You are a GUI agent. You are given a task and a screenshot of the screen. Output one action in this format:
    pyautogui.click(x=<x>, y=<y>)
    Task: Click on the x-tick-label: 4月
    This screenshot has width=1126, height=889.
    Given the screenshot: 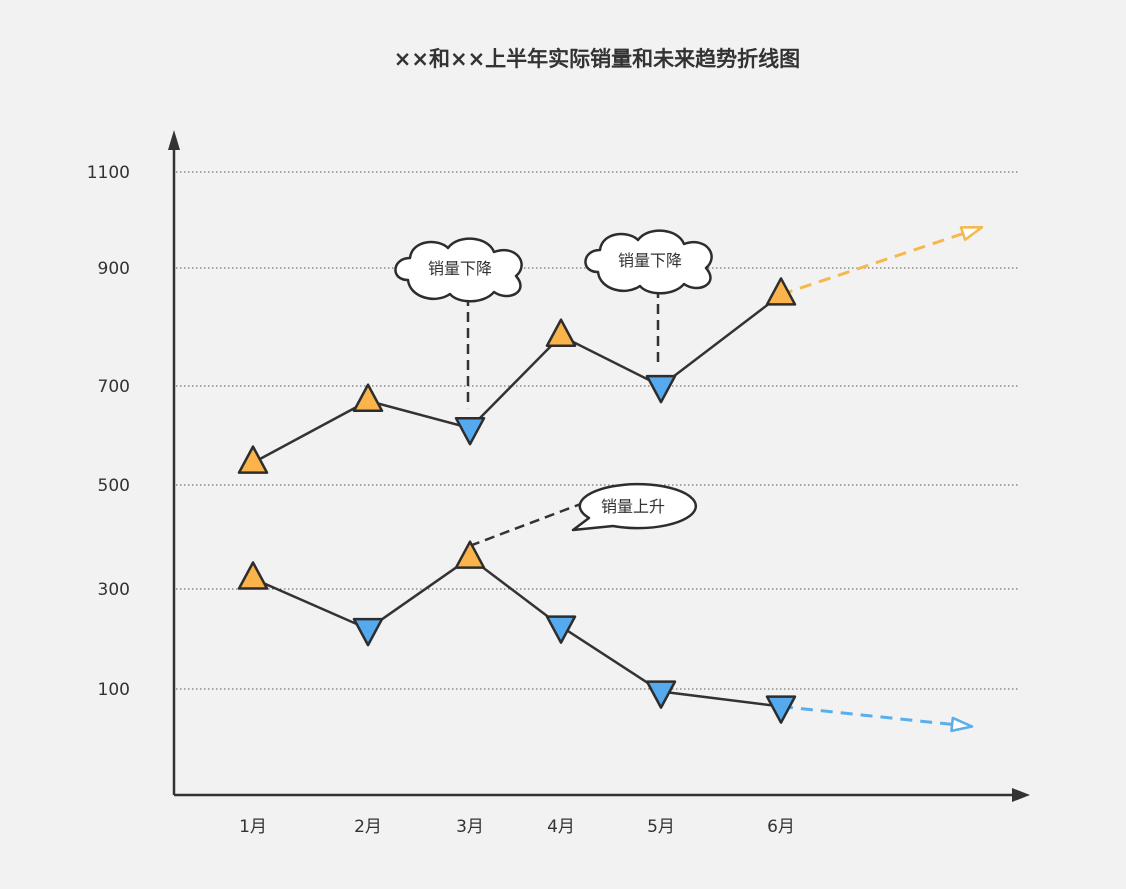 What is the action you would take?
    pyautogui.click(x=561, y=827)
    